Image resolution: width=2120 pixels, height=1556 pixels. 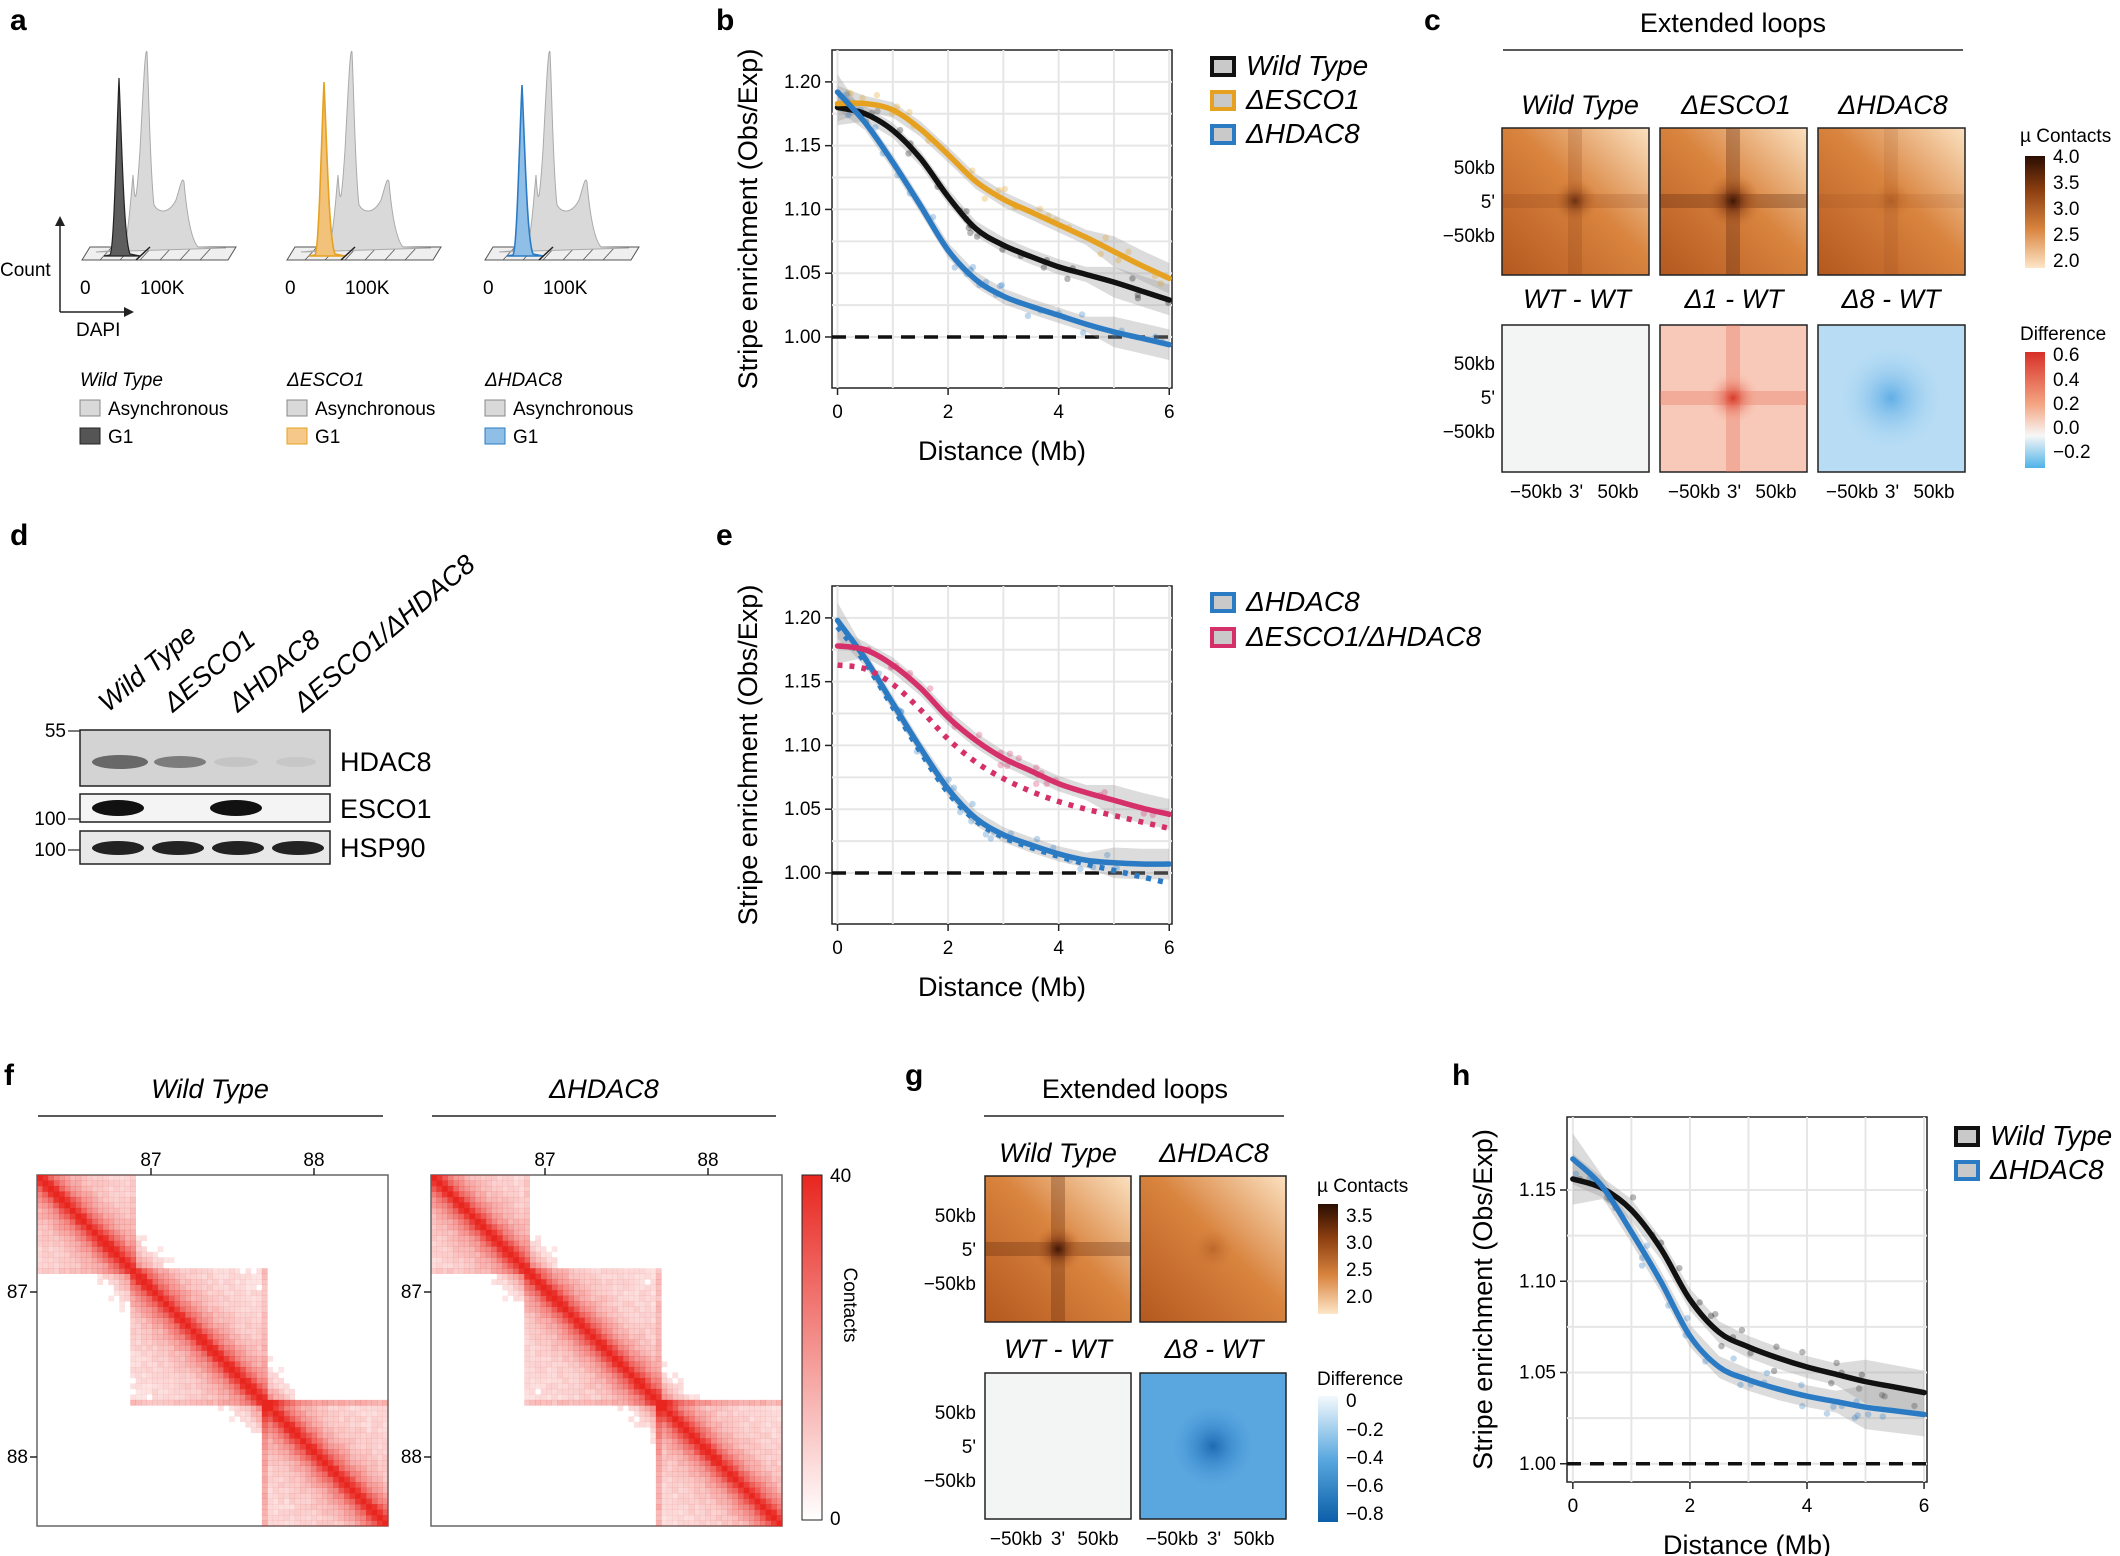 What do you see at coordinates (168, 409) in the screenshot?
I see `legend-label-asynchronous: Asynchronous` at bounding box center [168, 409].